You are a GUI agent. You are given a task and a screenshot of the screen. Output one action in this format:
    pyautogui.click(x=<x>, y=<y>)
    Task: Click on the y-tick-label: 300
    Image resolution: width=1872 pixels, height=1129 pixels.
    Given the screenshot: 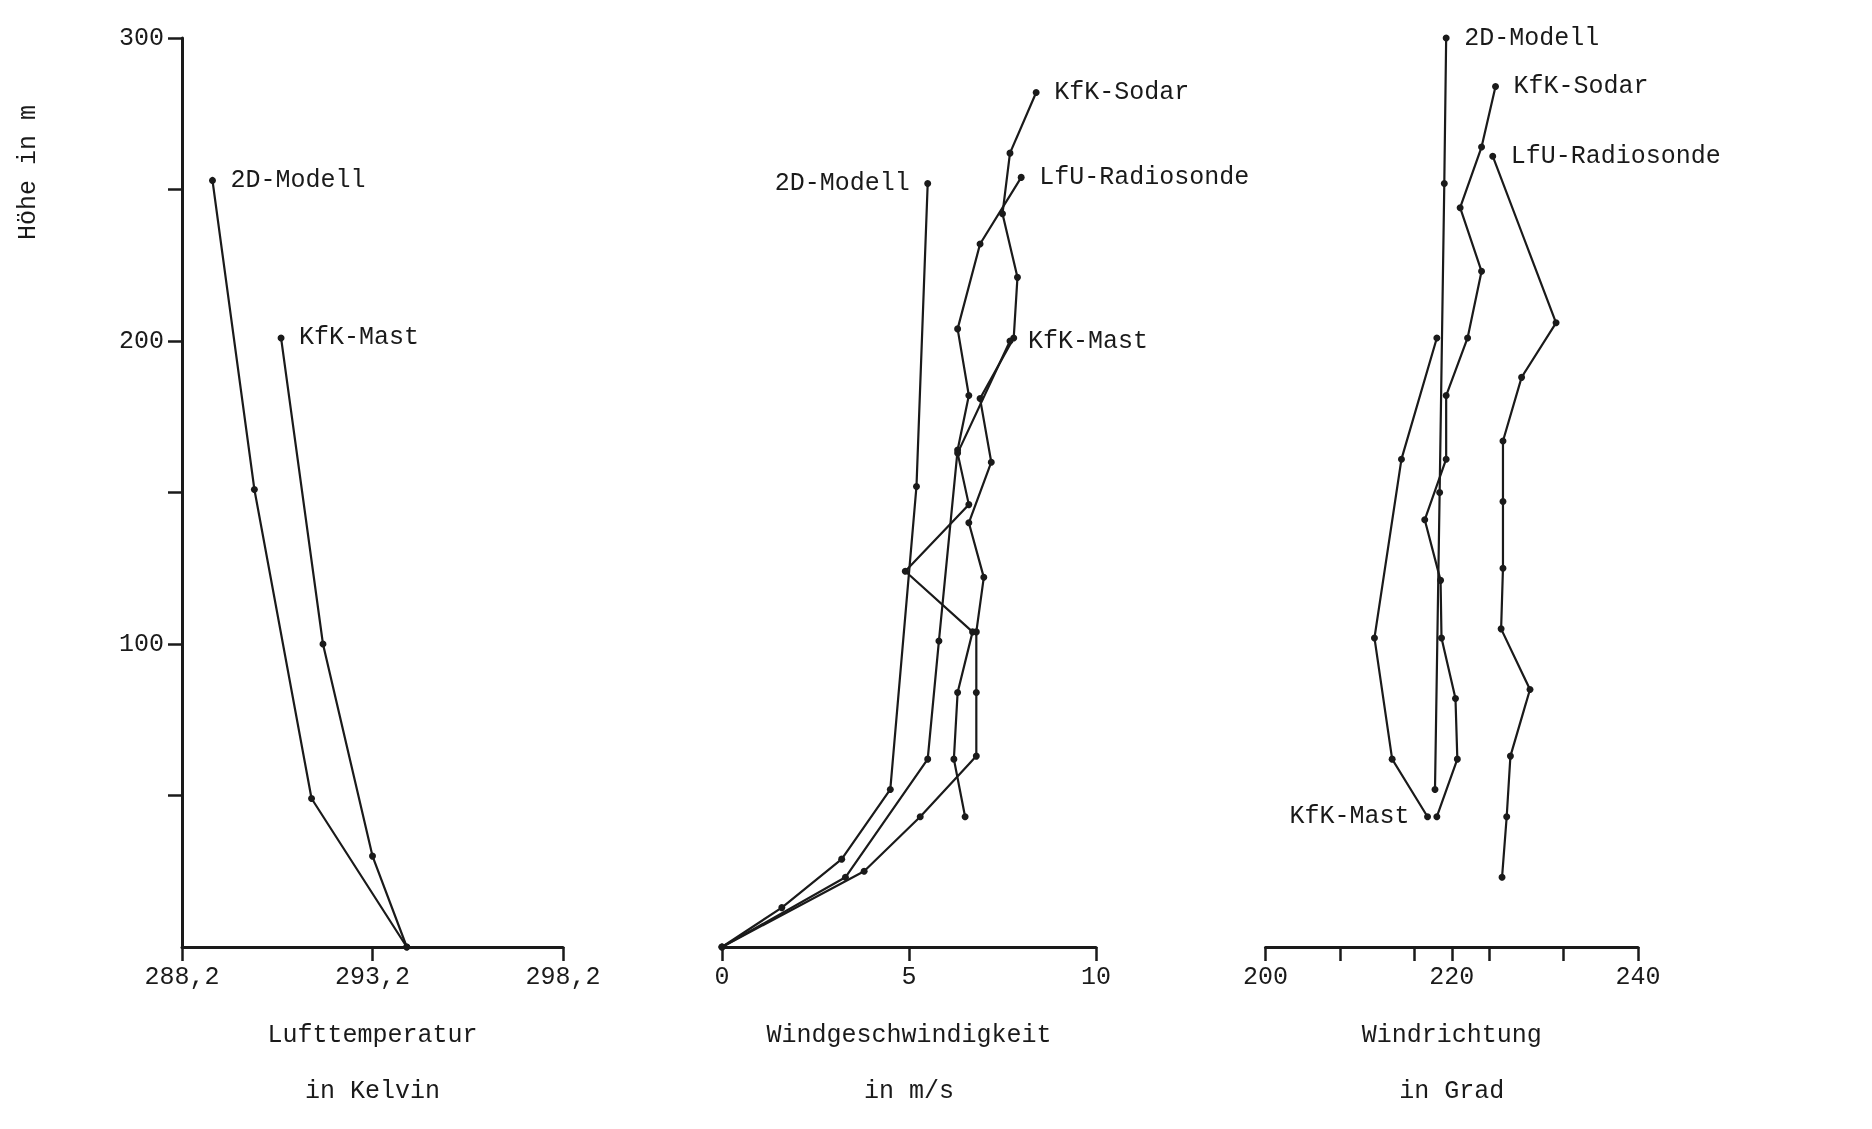 What is the action you would take?
    pyautogui.click(x=141, y=38)
    